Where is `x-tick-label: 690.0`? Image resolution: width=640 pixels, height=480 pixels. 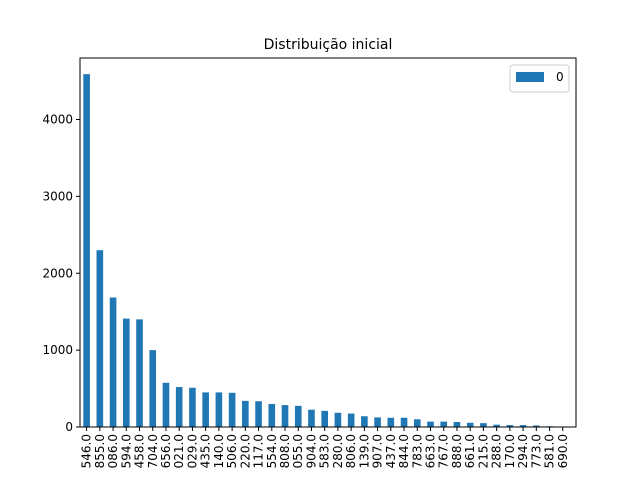 x-tick-label: 690.0 is located at coordinates (563, 451).